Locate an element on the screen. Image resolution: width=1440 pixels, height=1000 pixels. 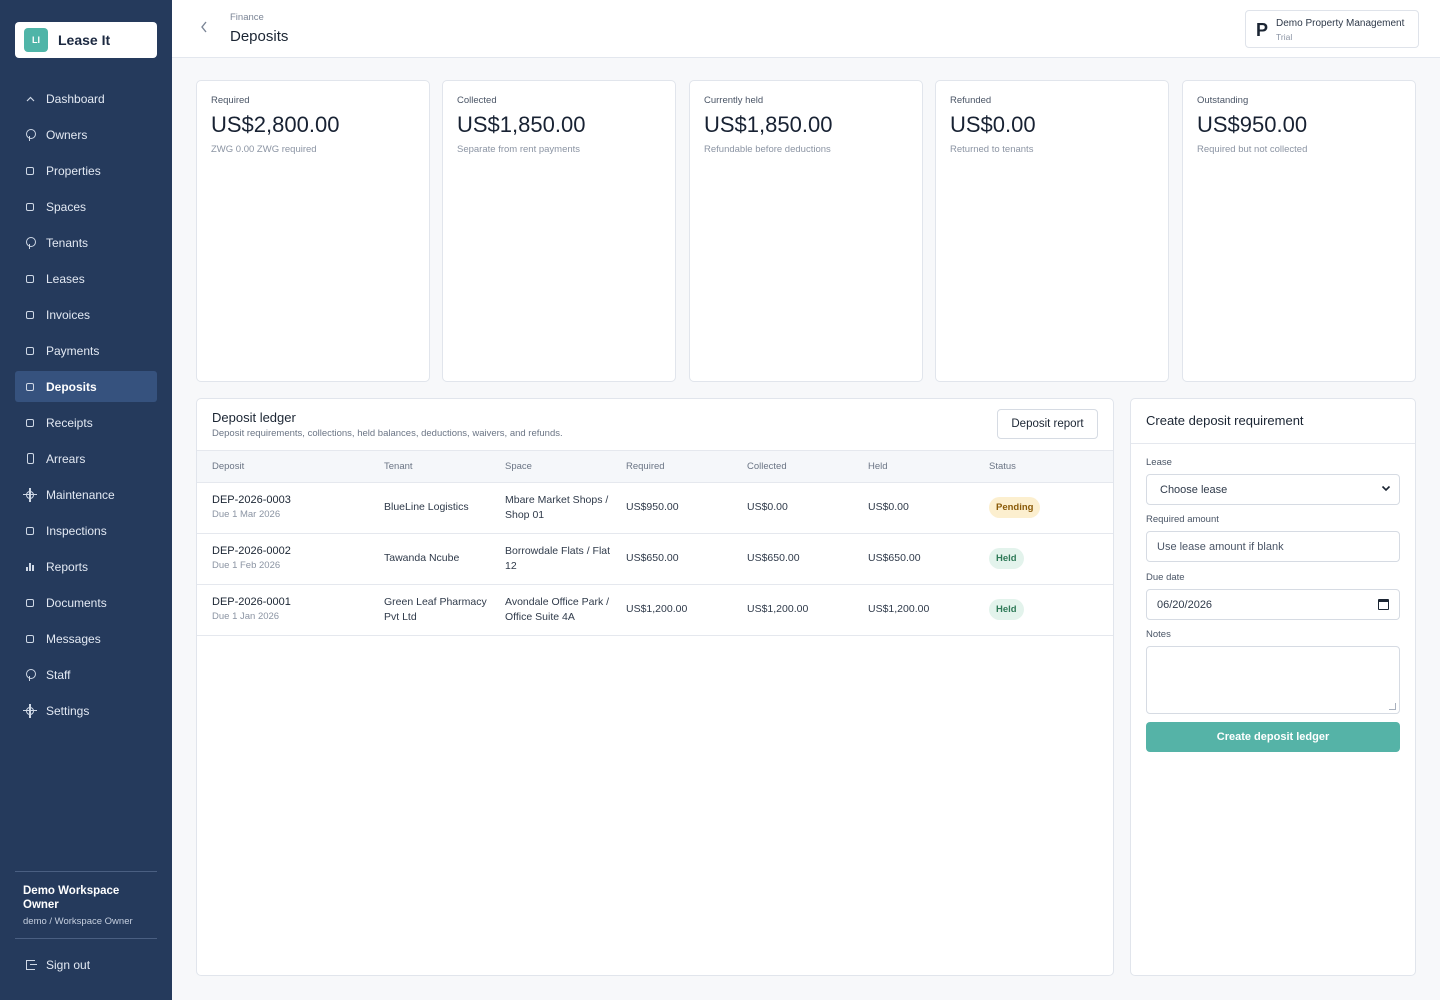
chevron-down-icon is located at coordinates (1386, 489).